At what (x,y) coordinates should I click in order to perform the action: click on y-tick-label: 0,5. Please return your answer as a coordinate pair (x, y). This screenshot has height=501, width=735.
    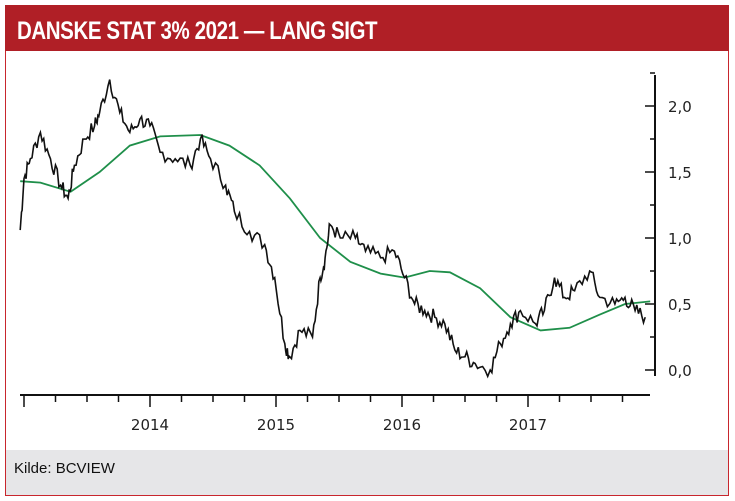
    Looking at the image, I should click on (680, 305).